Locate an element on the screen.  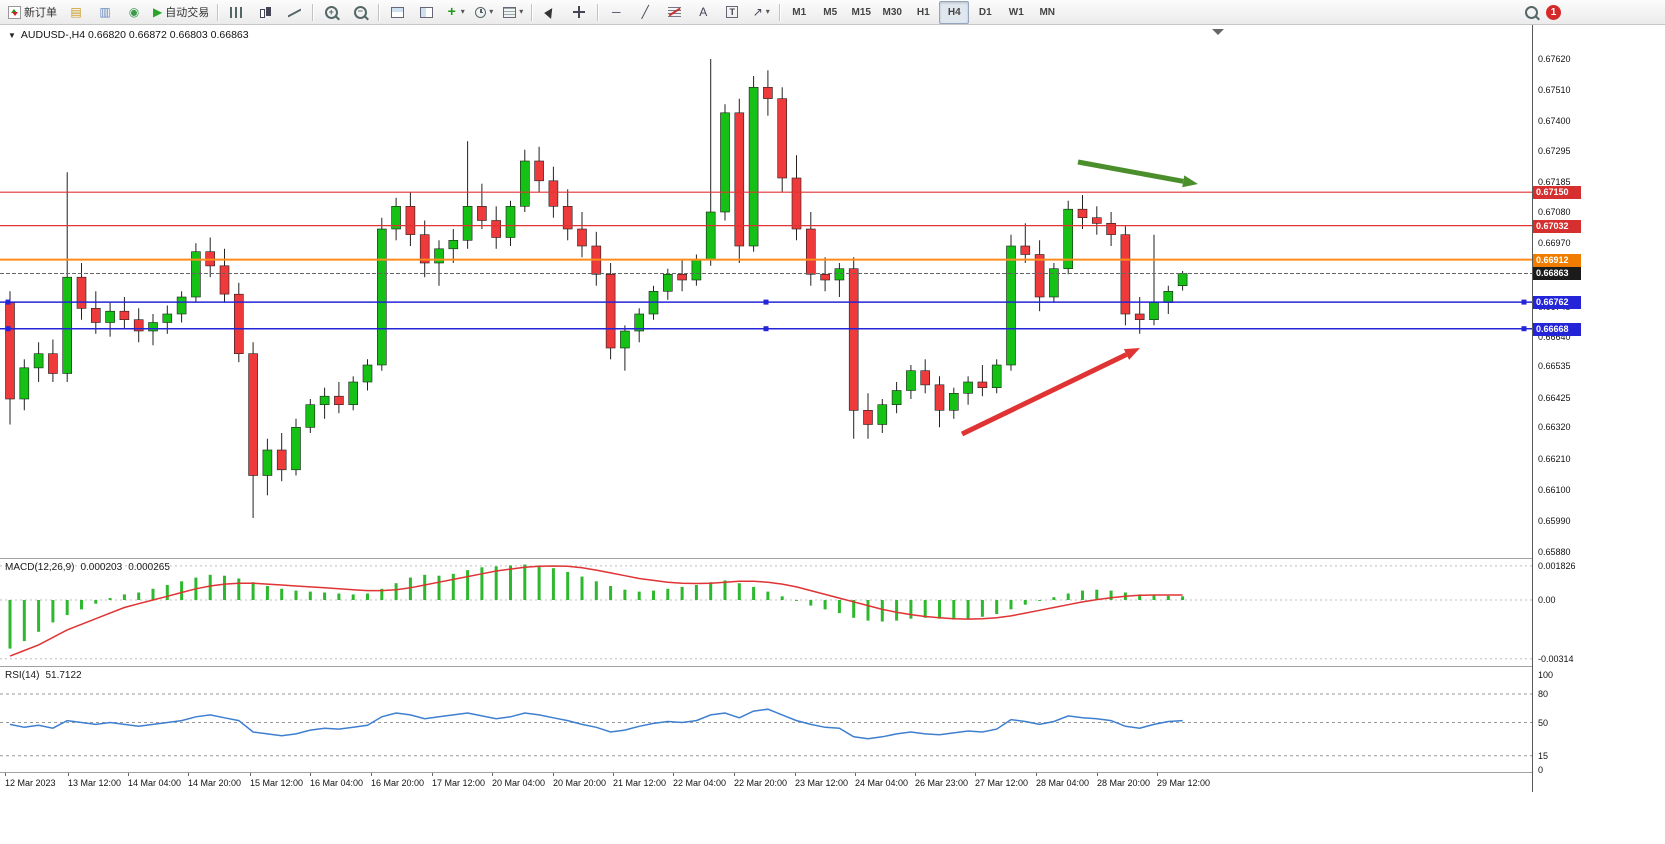
crosshair-icon is located at coordinates (579, 12).